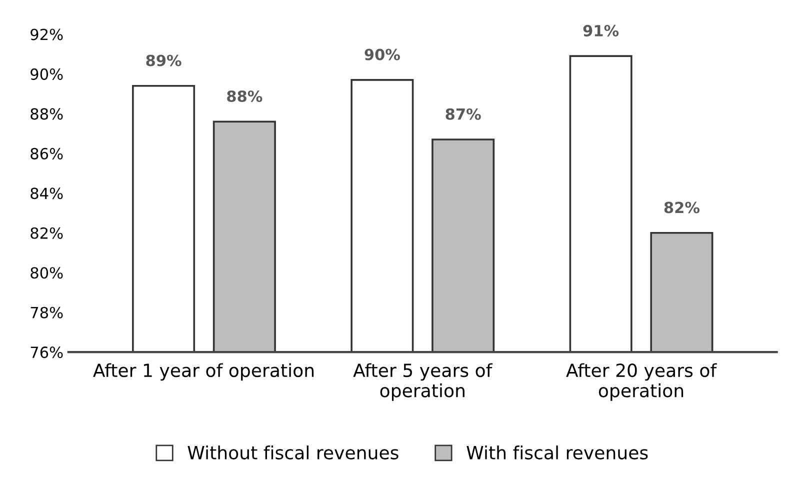 This screenshot has height=489, width=805. What do you see at coordinates (244, 96) in the screenshot?
I see `data-label: 88%` at bounding box center [244, 96].